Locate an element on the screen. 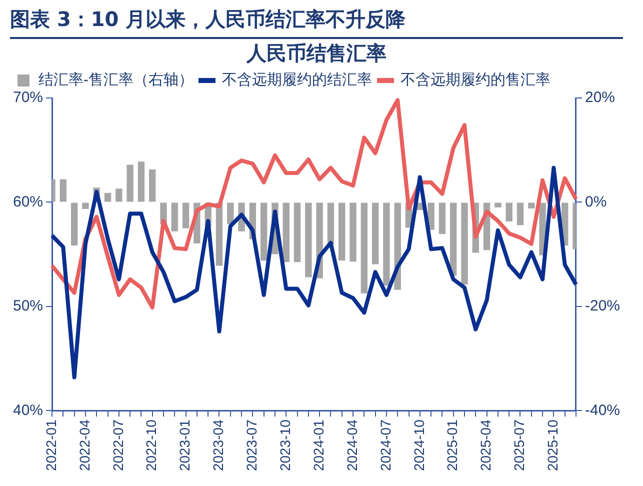 The image size is (643, 486). legend-label: 结汇率-售汇率（右轴） is located at coordinates (116, 80).